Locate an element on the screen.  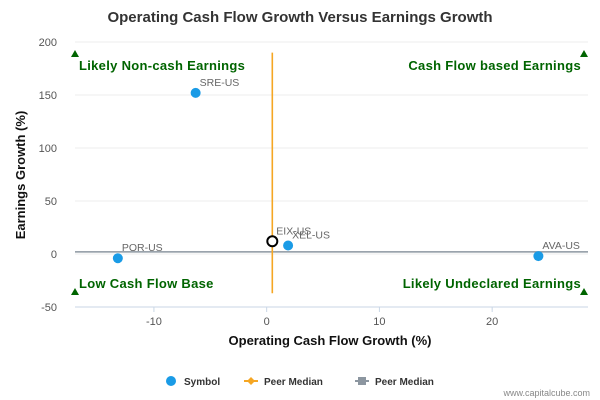
y-tick-label: 0 is located at coordinates (54, 255).